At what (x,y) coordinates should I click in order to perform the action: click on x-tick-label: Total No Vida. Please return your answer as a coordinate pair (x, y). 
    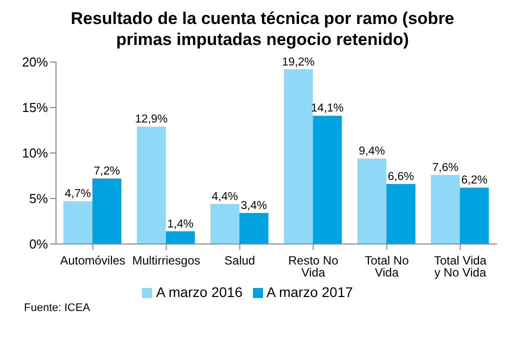
    Looking at the image, I should click on (387, 267).